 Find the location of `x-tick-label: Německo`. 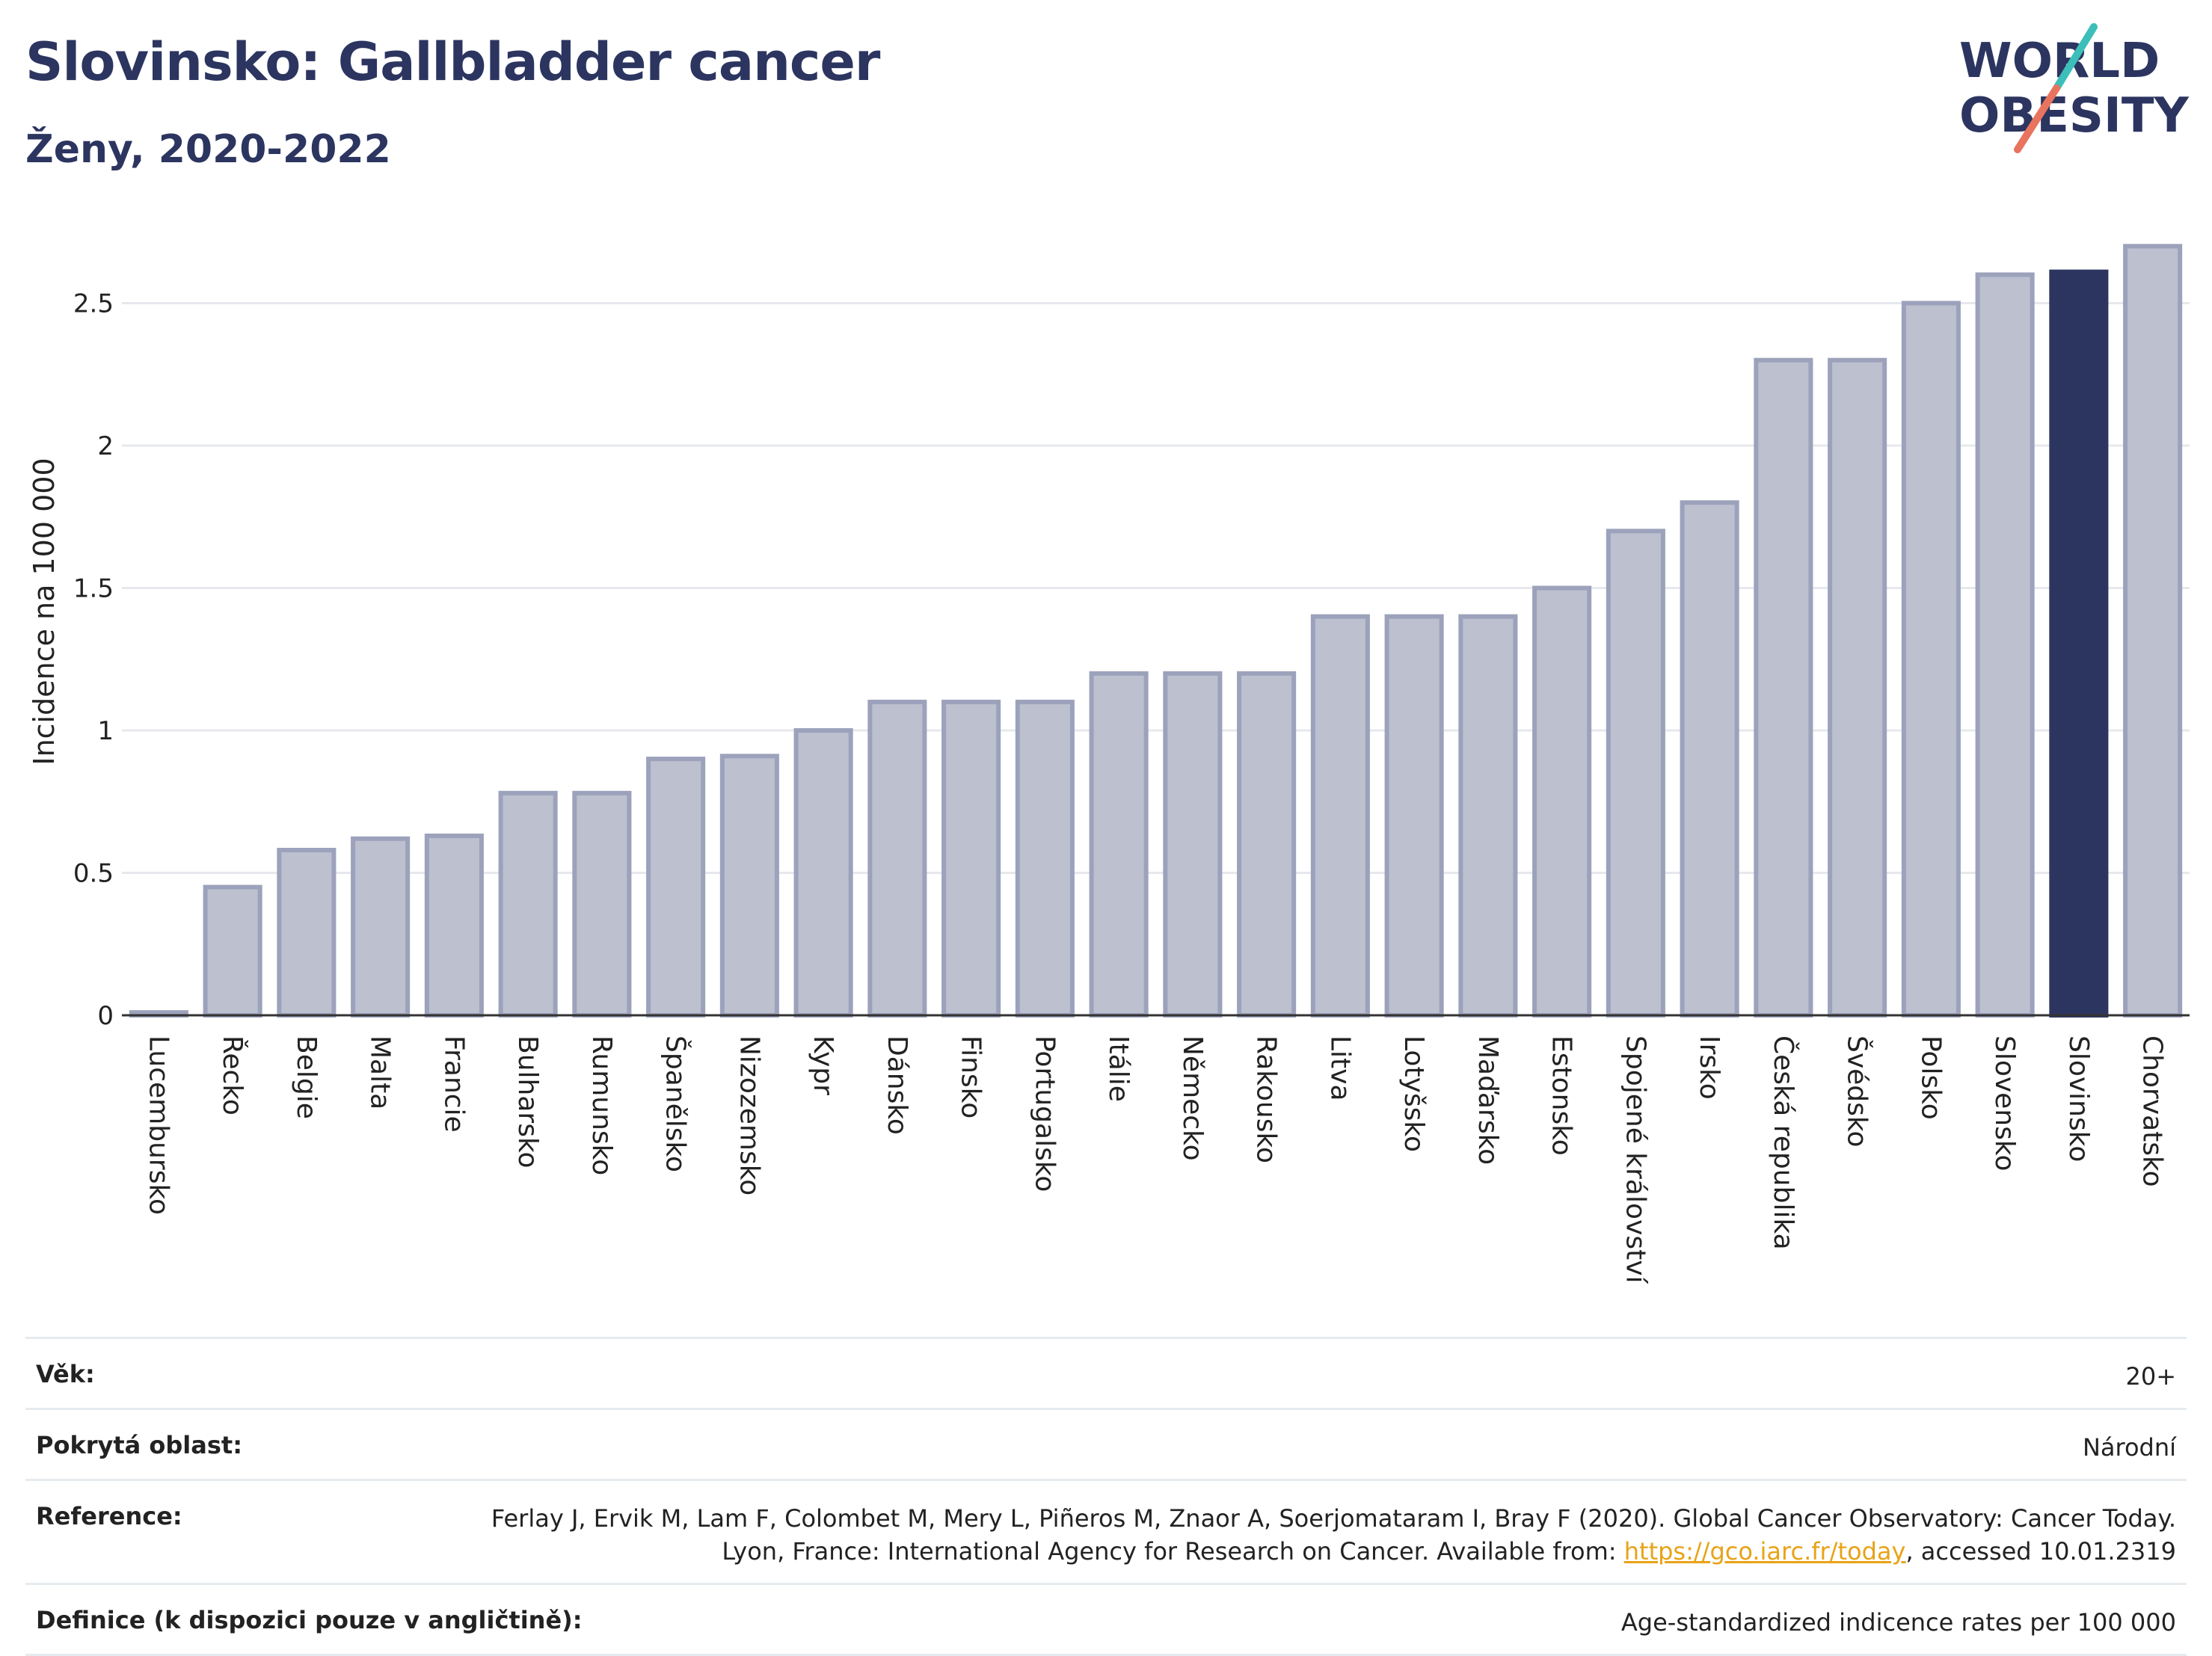

x-tick-label: Německo is located at coordinates (1192, 1098).